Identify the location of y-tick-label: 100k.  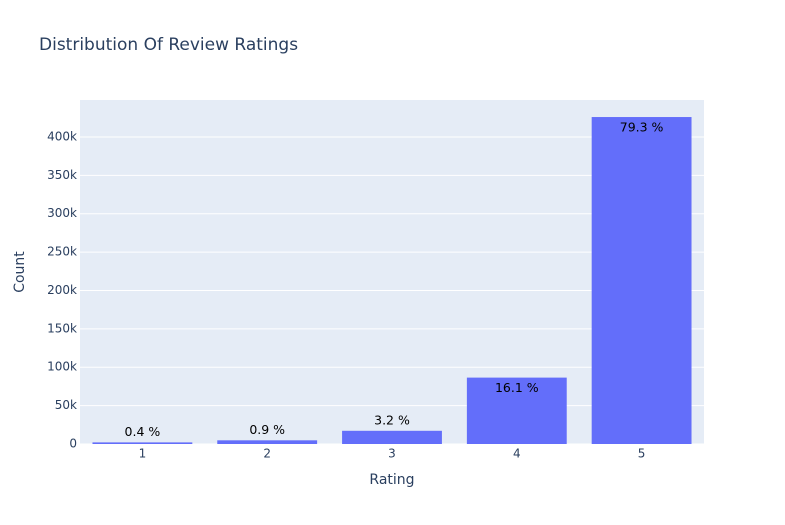
(62, 367).